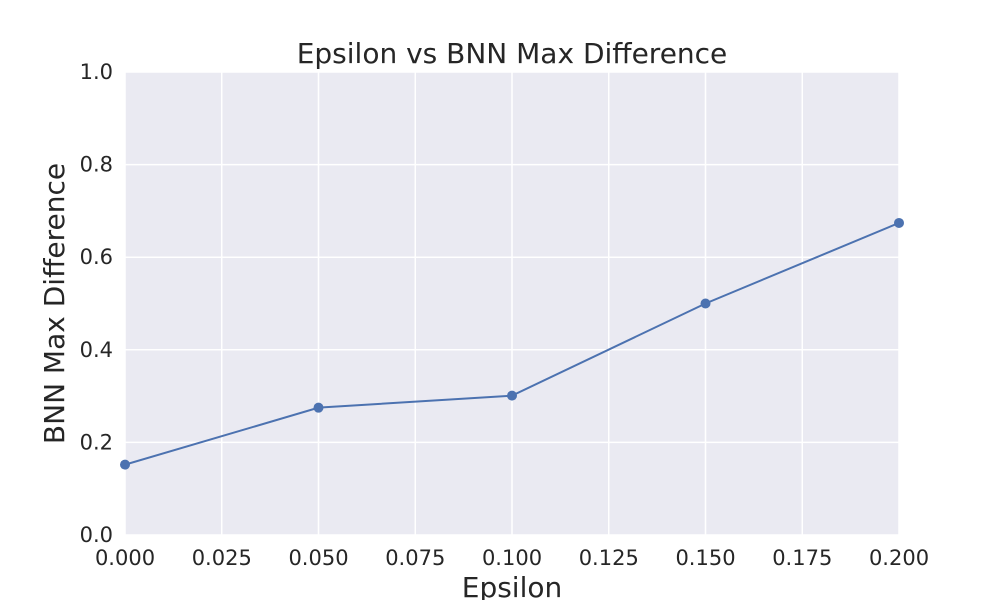 The height and width of the screenshot is (600, 1000). I want to click on x-axis-label: Epsilon, so click(512, 585).